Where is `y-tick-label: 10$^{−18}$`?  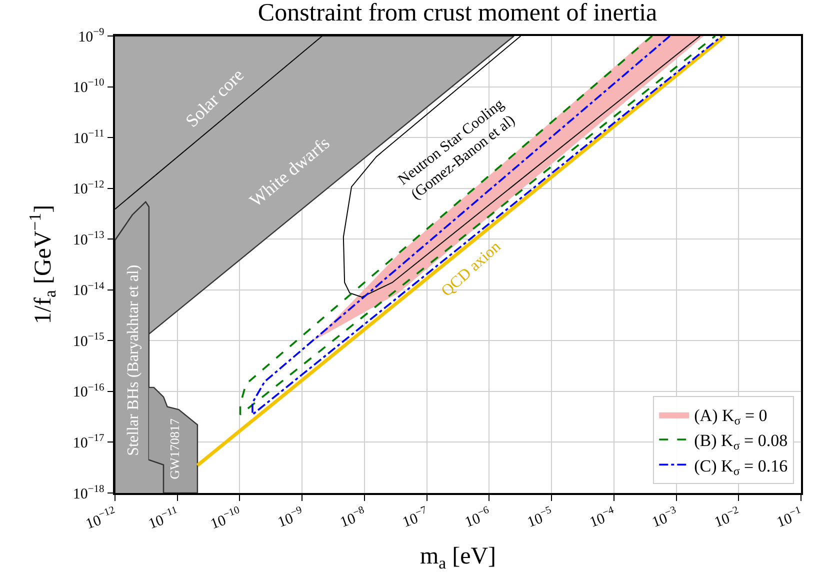
y-tick-label: 10$^{−18}$ is located at coordinates (88, 493).